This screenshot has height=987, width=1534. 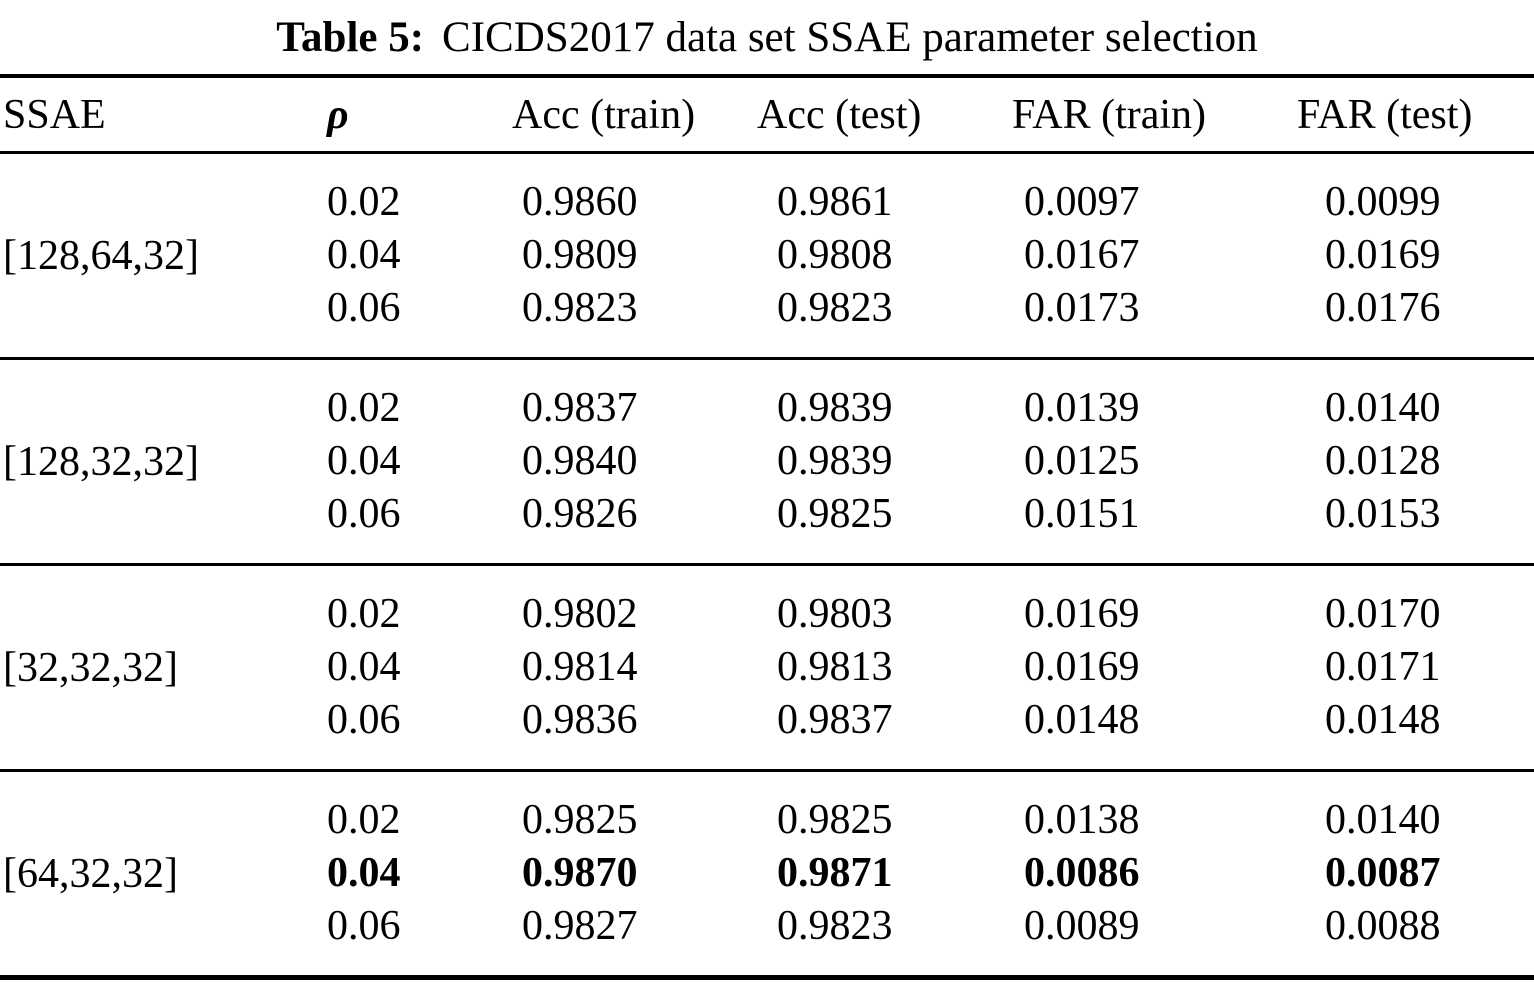 What do you see at coordinates (1082, 820) in the screenshot?
I see `cell-far-train: 0.0138` at bounding box center [1082, 820].